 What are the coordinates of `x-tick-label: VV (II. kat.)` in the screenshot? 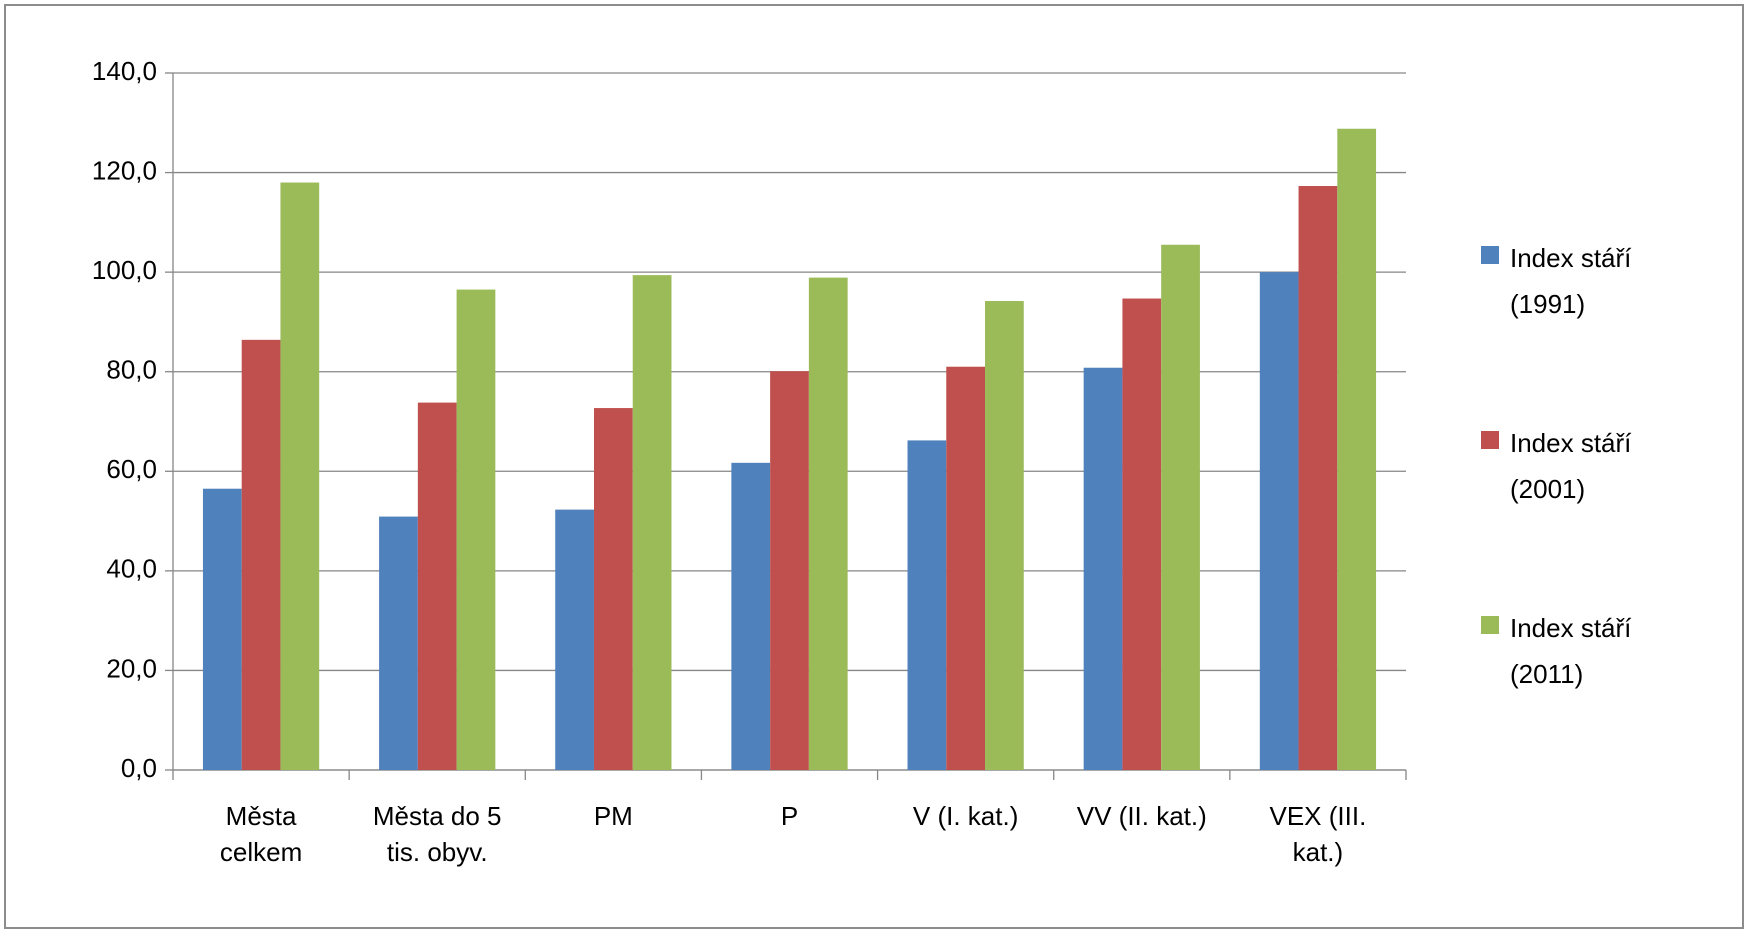 It's located at (1141, 816).